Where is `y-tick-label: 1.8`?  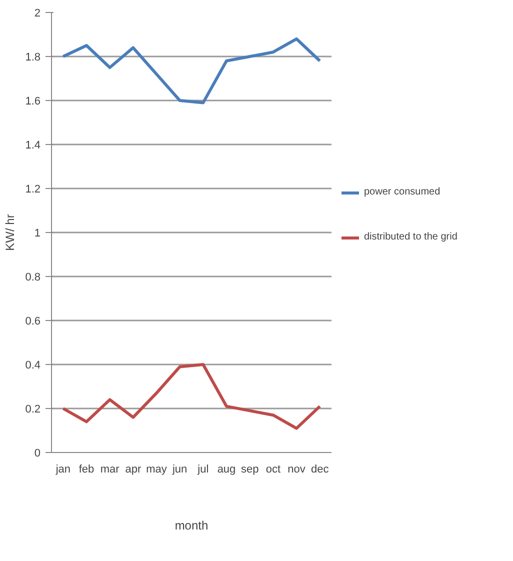
y-tick-label: 1.8 is located at coordinates (33, 58).